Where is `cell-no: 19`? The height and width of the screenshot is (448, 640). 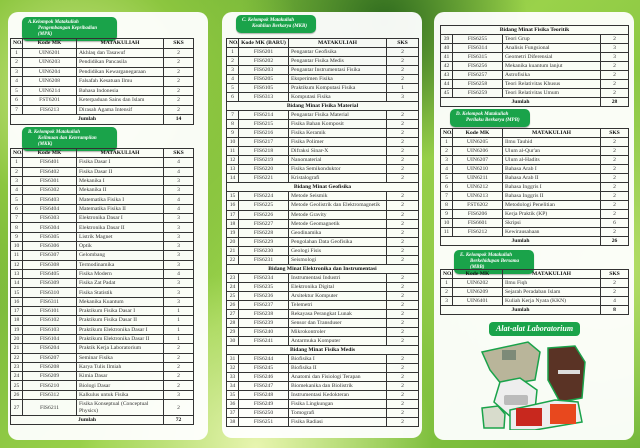 cell-no: 19 is located at coordinates (232, 232).